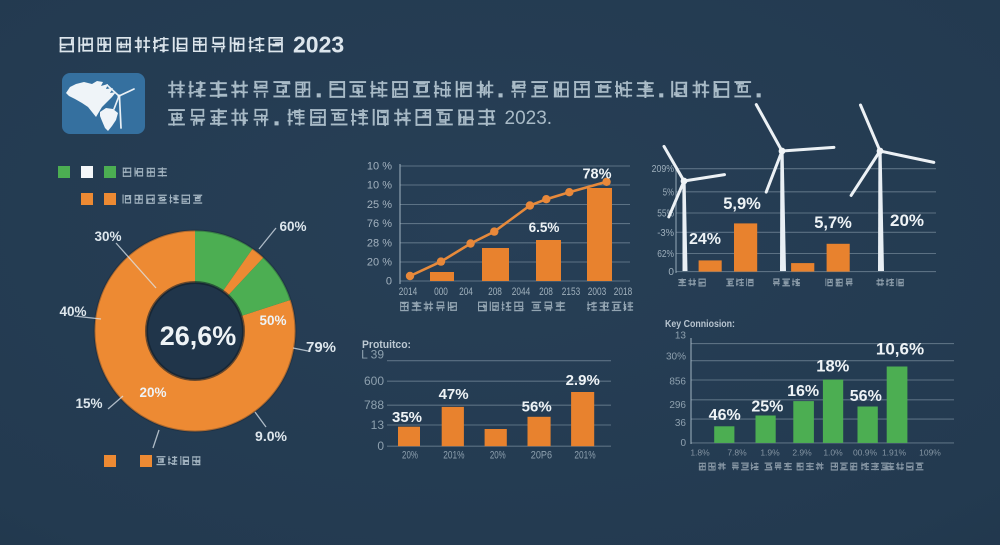  Describe the element at coordinates (597, 292) in the screenshot. I see `svg-text: 2003` at that location.